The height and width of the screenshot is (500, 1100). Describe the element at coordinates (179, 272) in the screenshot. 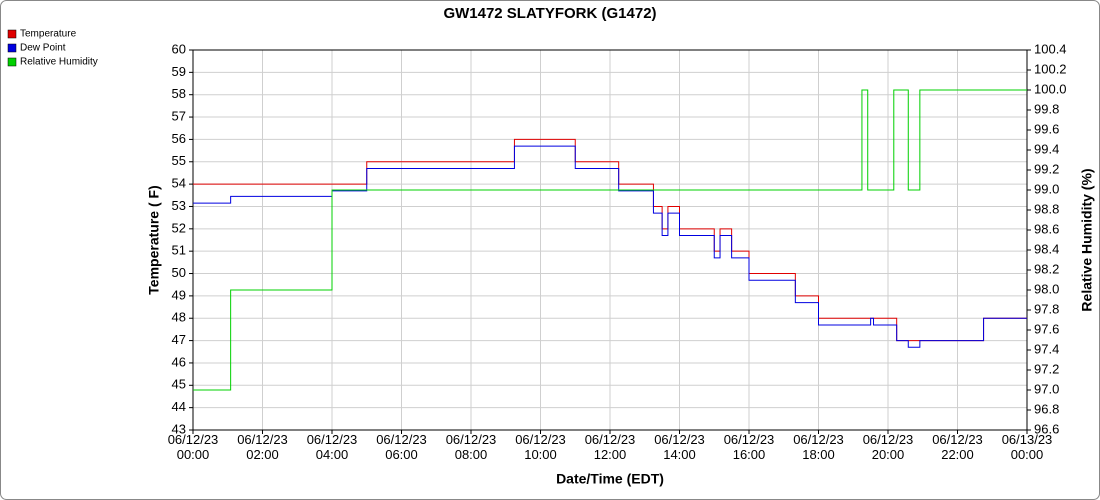

I see `y-tick-label: 50` at that location.